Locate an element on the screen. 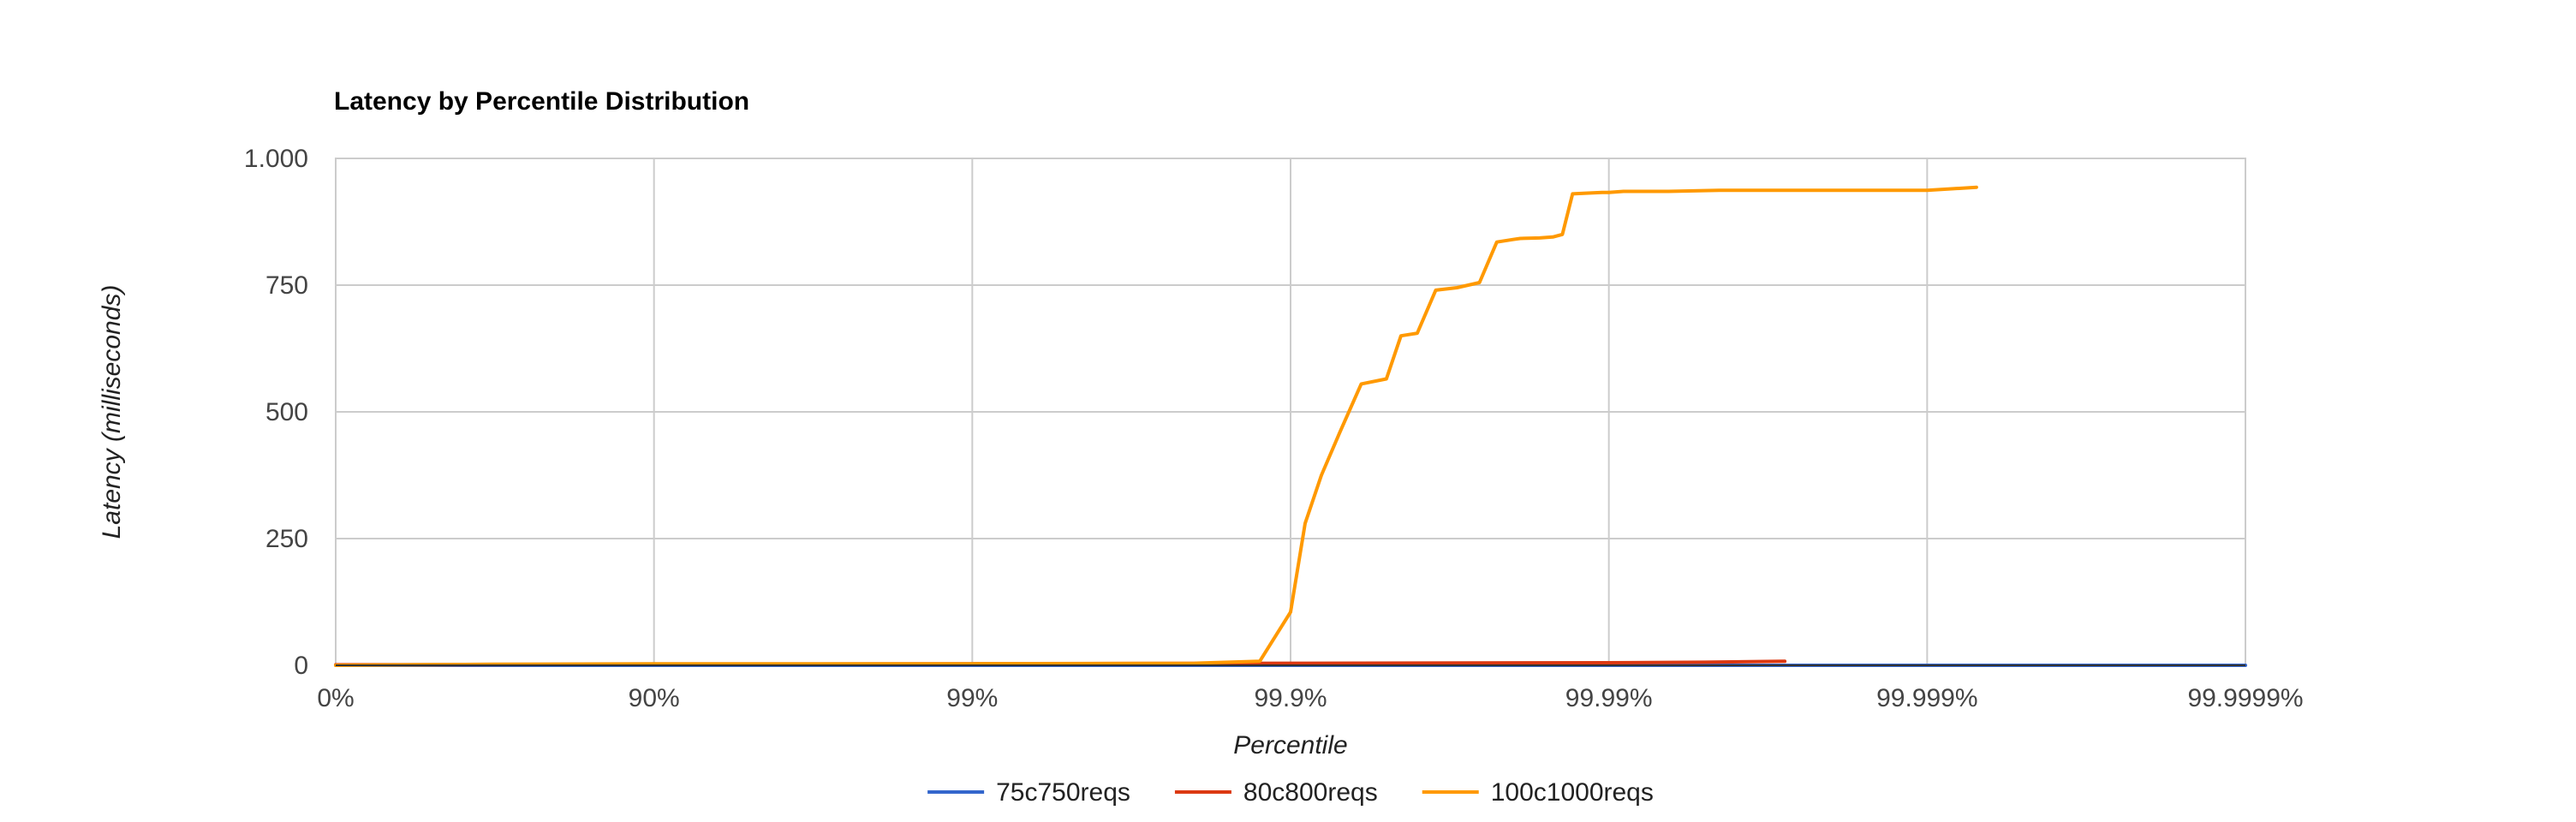 This screenshot has height=822, width=2576. x-tick-label: 90% is located at coordinates (654, 698).